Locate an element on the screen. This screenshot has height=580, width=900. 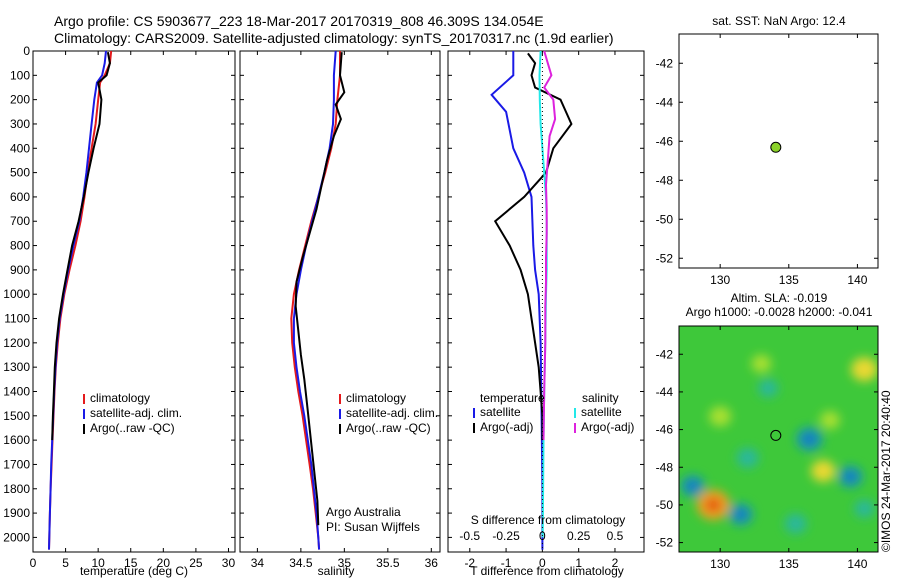
salinity-xlabel: salinity is located at coordinates (336, 571).